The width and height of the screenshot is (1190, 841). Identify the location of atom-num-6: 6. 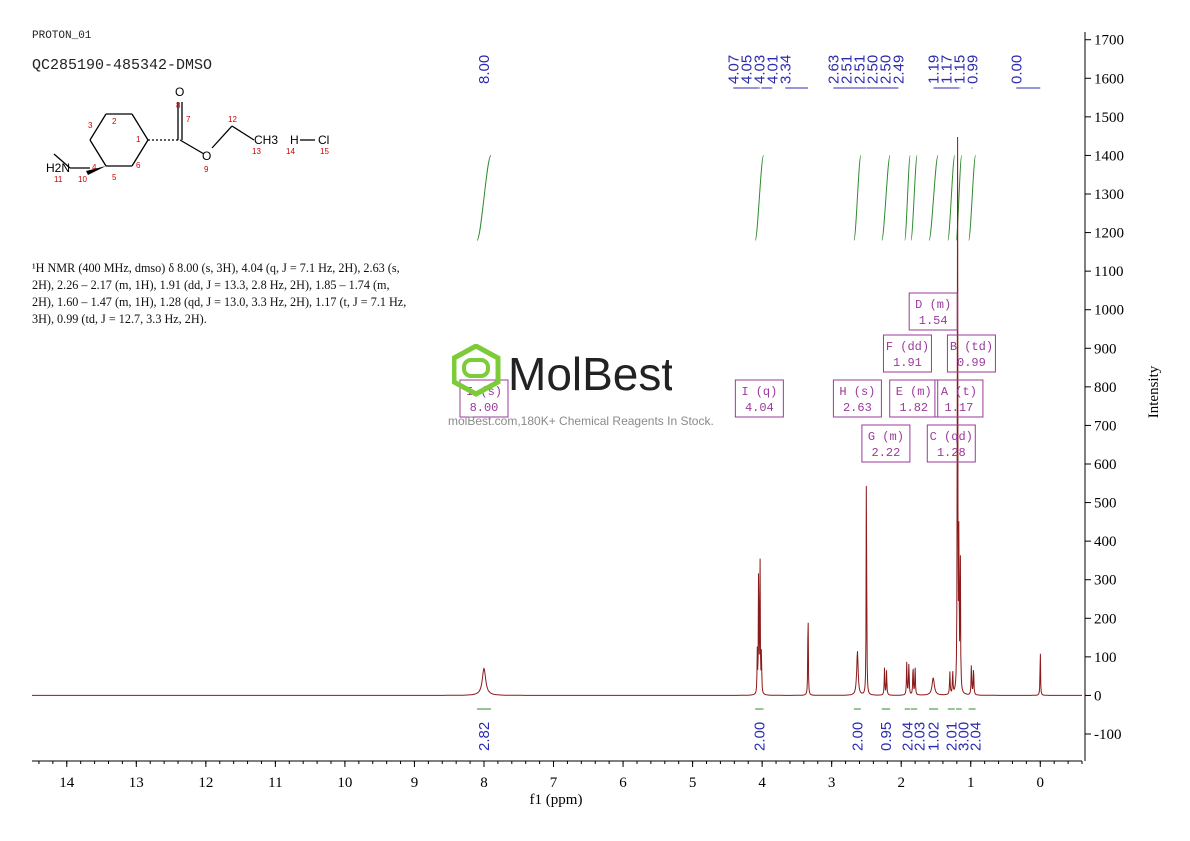
(138, 165).